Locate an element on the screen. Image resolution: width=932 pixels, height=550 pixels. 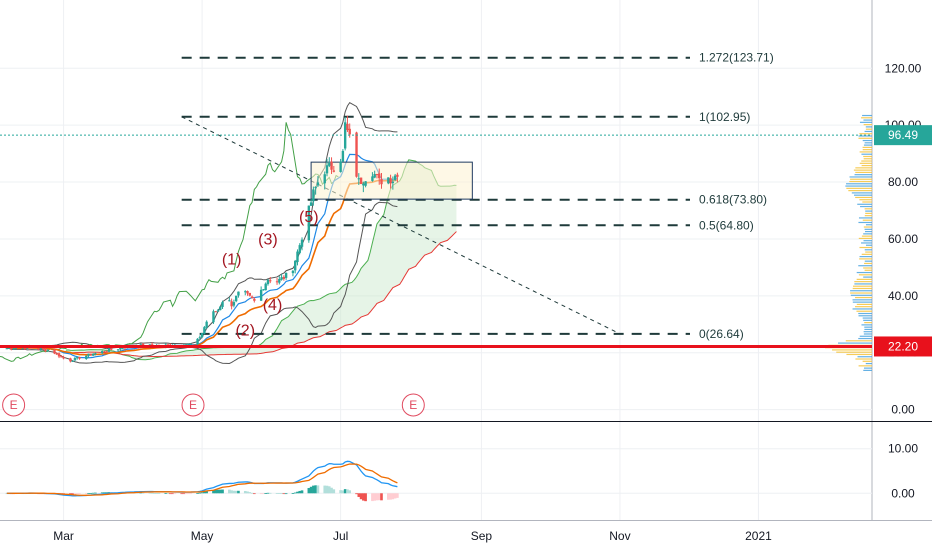
price-tick-label: 40.00 is located at coordinates (903, 296).